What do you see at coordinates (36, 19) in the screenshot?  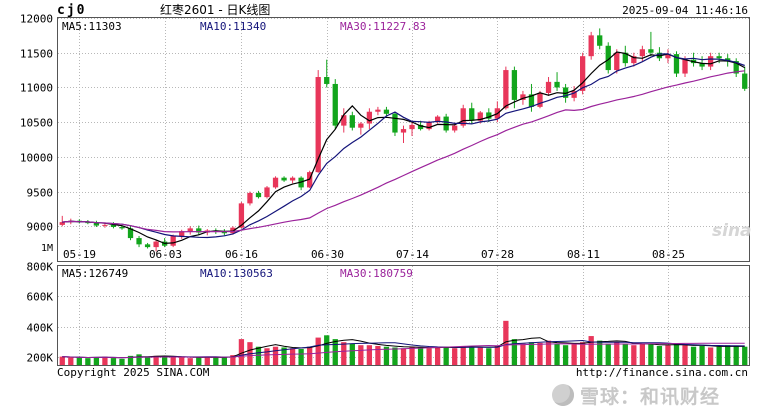 I see `price-tick-label: 12000` at bounding box center [36, 19].